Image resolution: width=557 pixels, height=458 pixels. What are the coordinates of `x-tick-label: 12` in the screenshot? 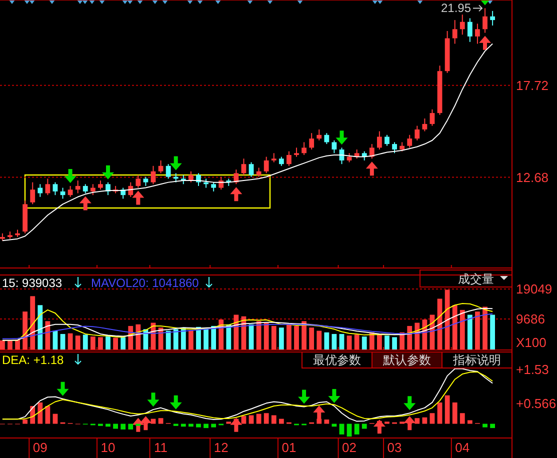 It's located at (221, 447).